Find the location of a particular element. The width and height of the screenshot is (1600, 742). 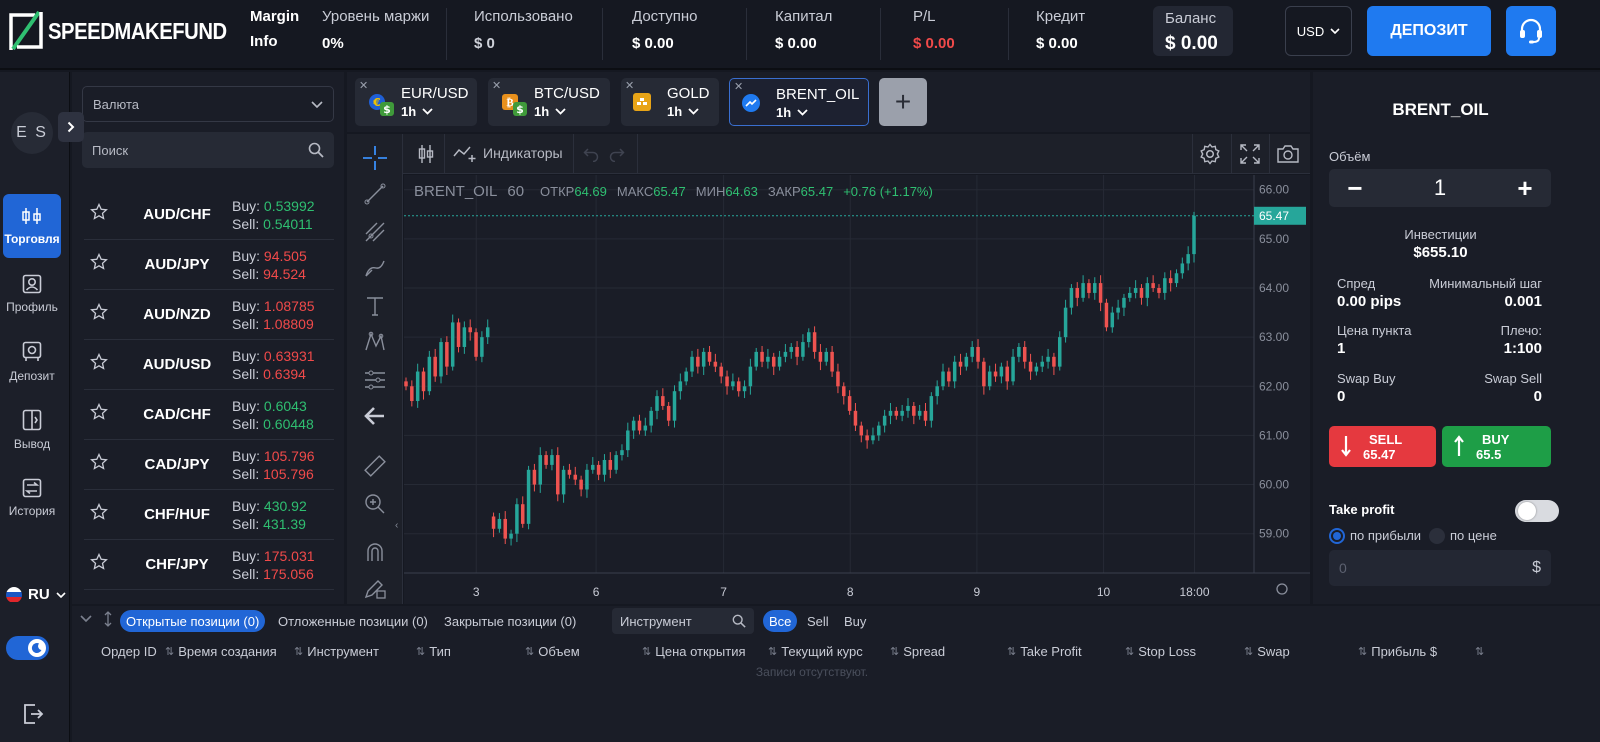

tab-btcusd: ✕ ₿ $ BTC/USD 1h is located at coordinates (549, 102).